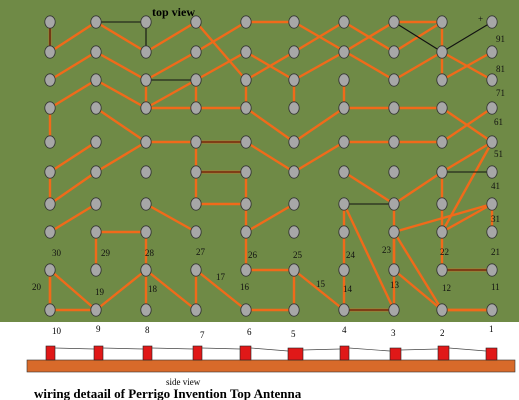  Describe the element at coordinates (57, 331) in the screenshot. I see `side-number-10: 10` at that location.